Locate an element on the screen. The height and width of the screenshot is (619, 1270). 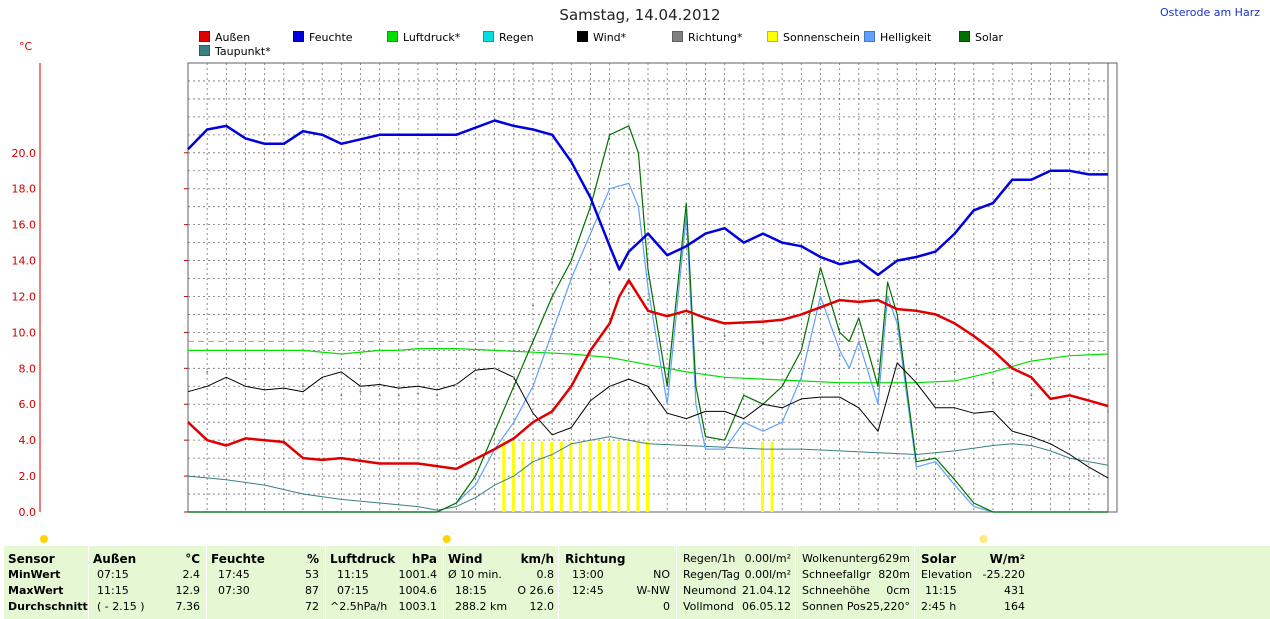
cell-value: 1003.1 is located at coordinates (418, 606).